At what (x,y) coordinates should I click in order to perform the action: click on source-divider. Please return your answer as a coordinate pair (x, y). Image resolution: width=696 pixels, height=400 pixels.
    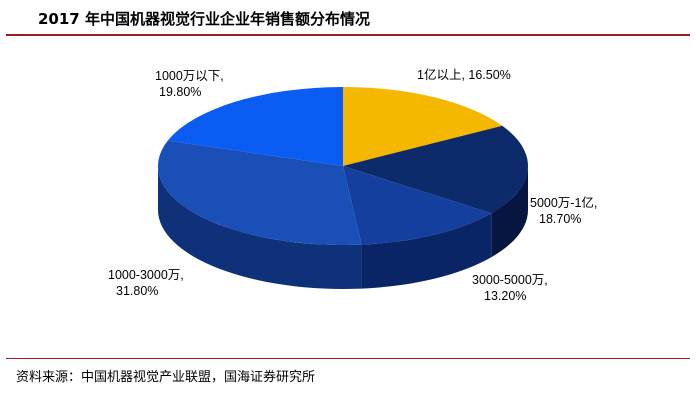
    Looking at the image, I should click on (348, 358).